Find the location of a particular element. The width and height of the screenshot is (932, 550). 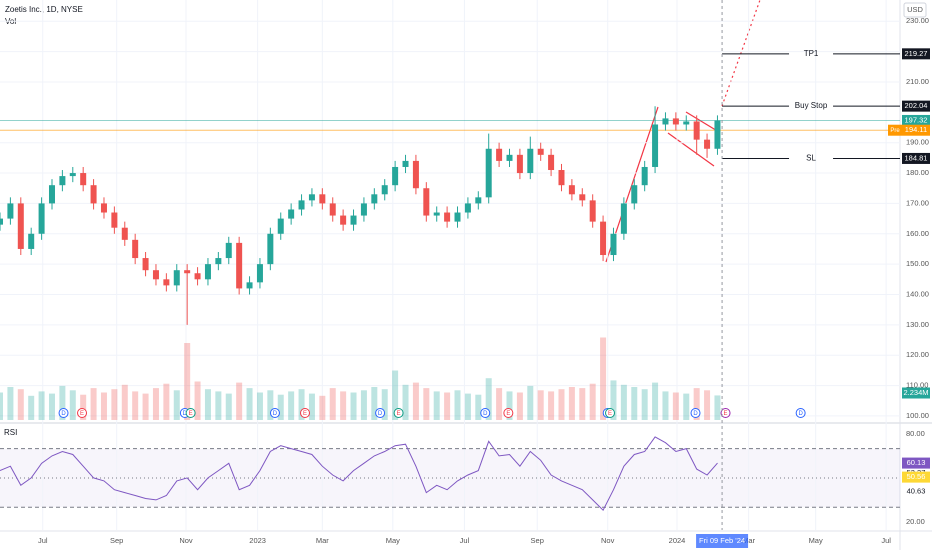

y-tick-label: 180.00 is located at coordinates (917, 172).